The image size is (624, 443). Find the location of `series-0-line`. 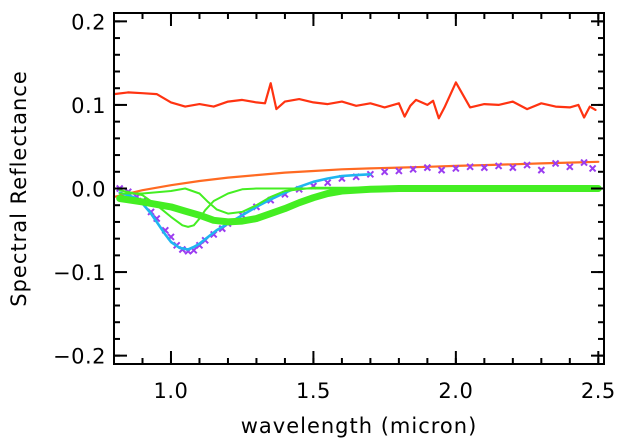

series-0-line is located at coordinates (354, 100).